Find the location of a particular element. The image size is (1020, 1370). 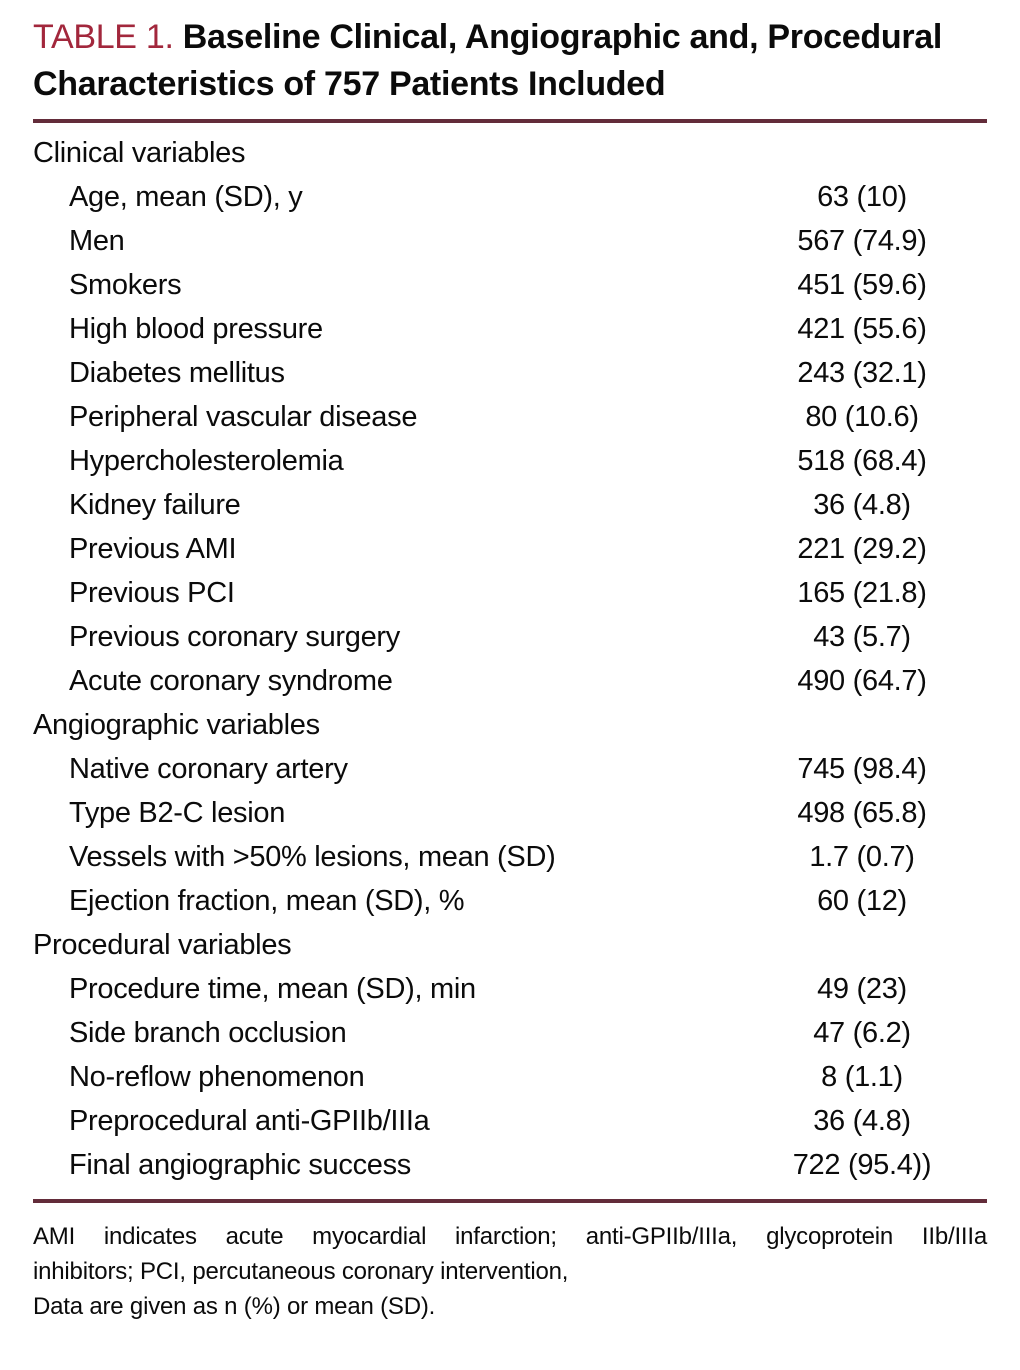

table-row: Final angiographic success 722 (95.4)) is located at coordinates (510, 1165).